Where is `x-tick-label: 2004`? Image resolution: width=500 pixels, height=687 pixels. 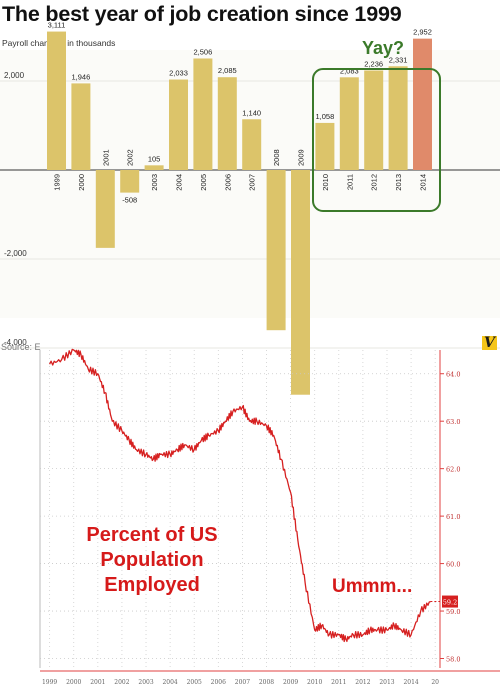 x-tick-label: 2004 is located at coordinates (169, 682).